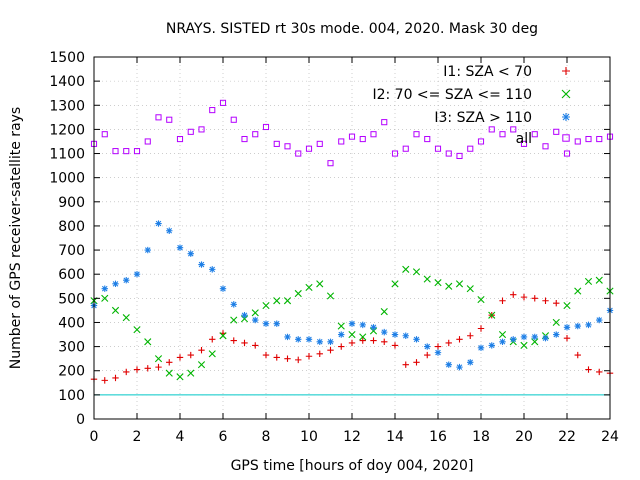  What do you see at coordinates (71, 299) in the screenshot?
I see `y-tick-label: 500` at bounding box center [71, 299].